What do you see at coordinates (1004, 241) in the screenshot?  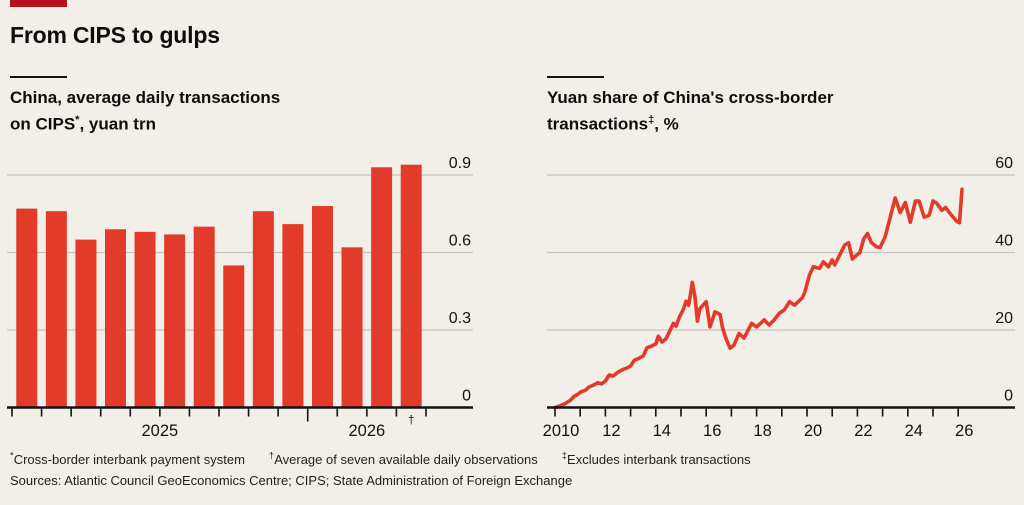 I see `y-axis-tick-label: 40` at bounding box center [1004, 241].